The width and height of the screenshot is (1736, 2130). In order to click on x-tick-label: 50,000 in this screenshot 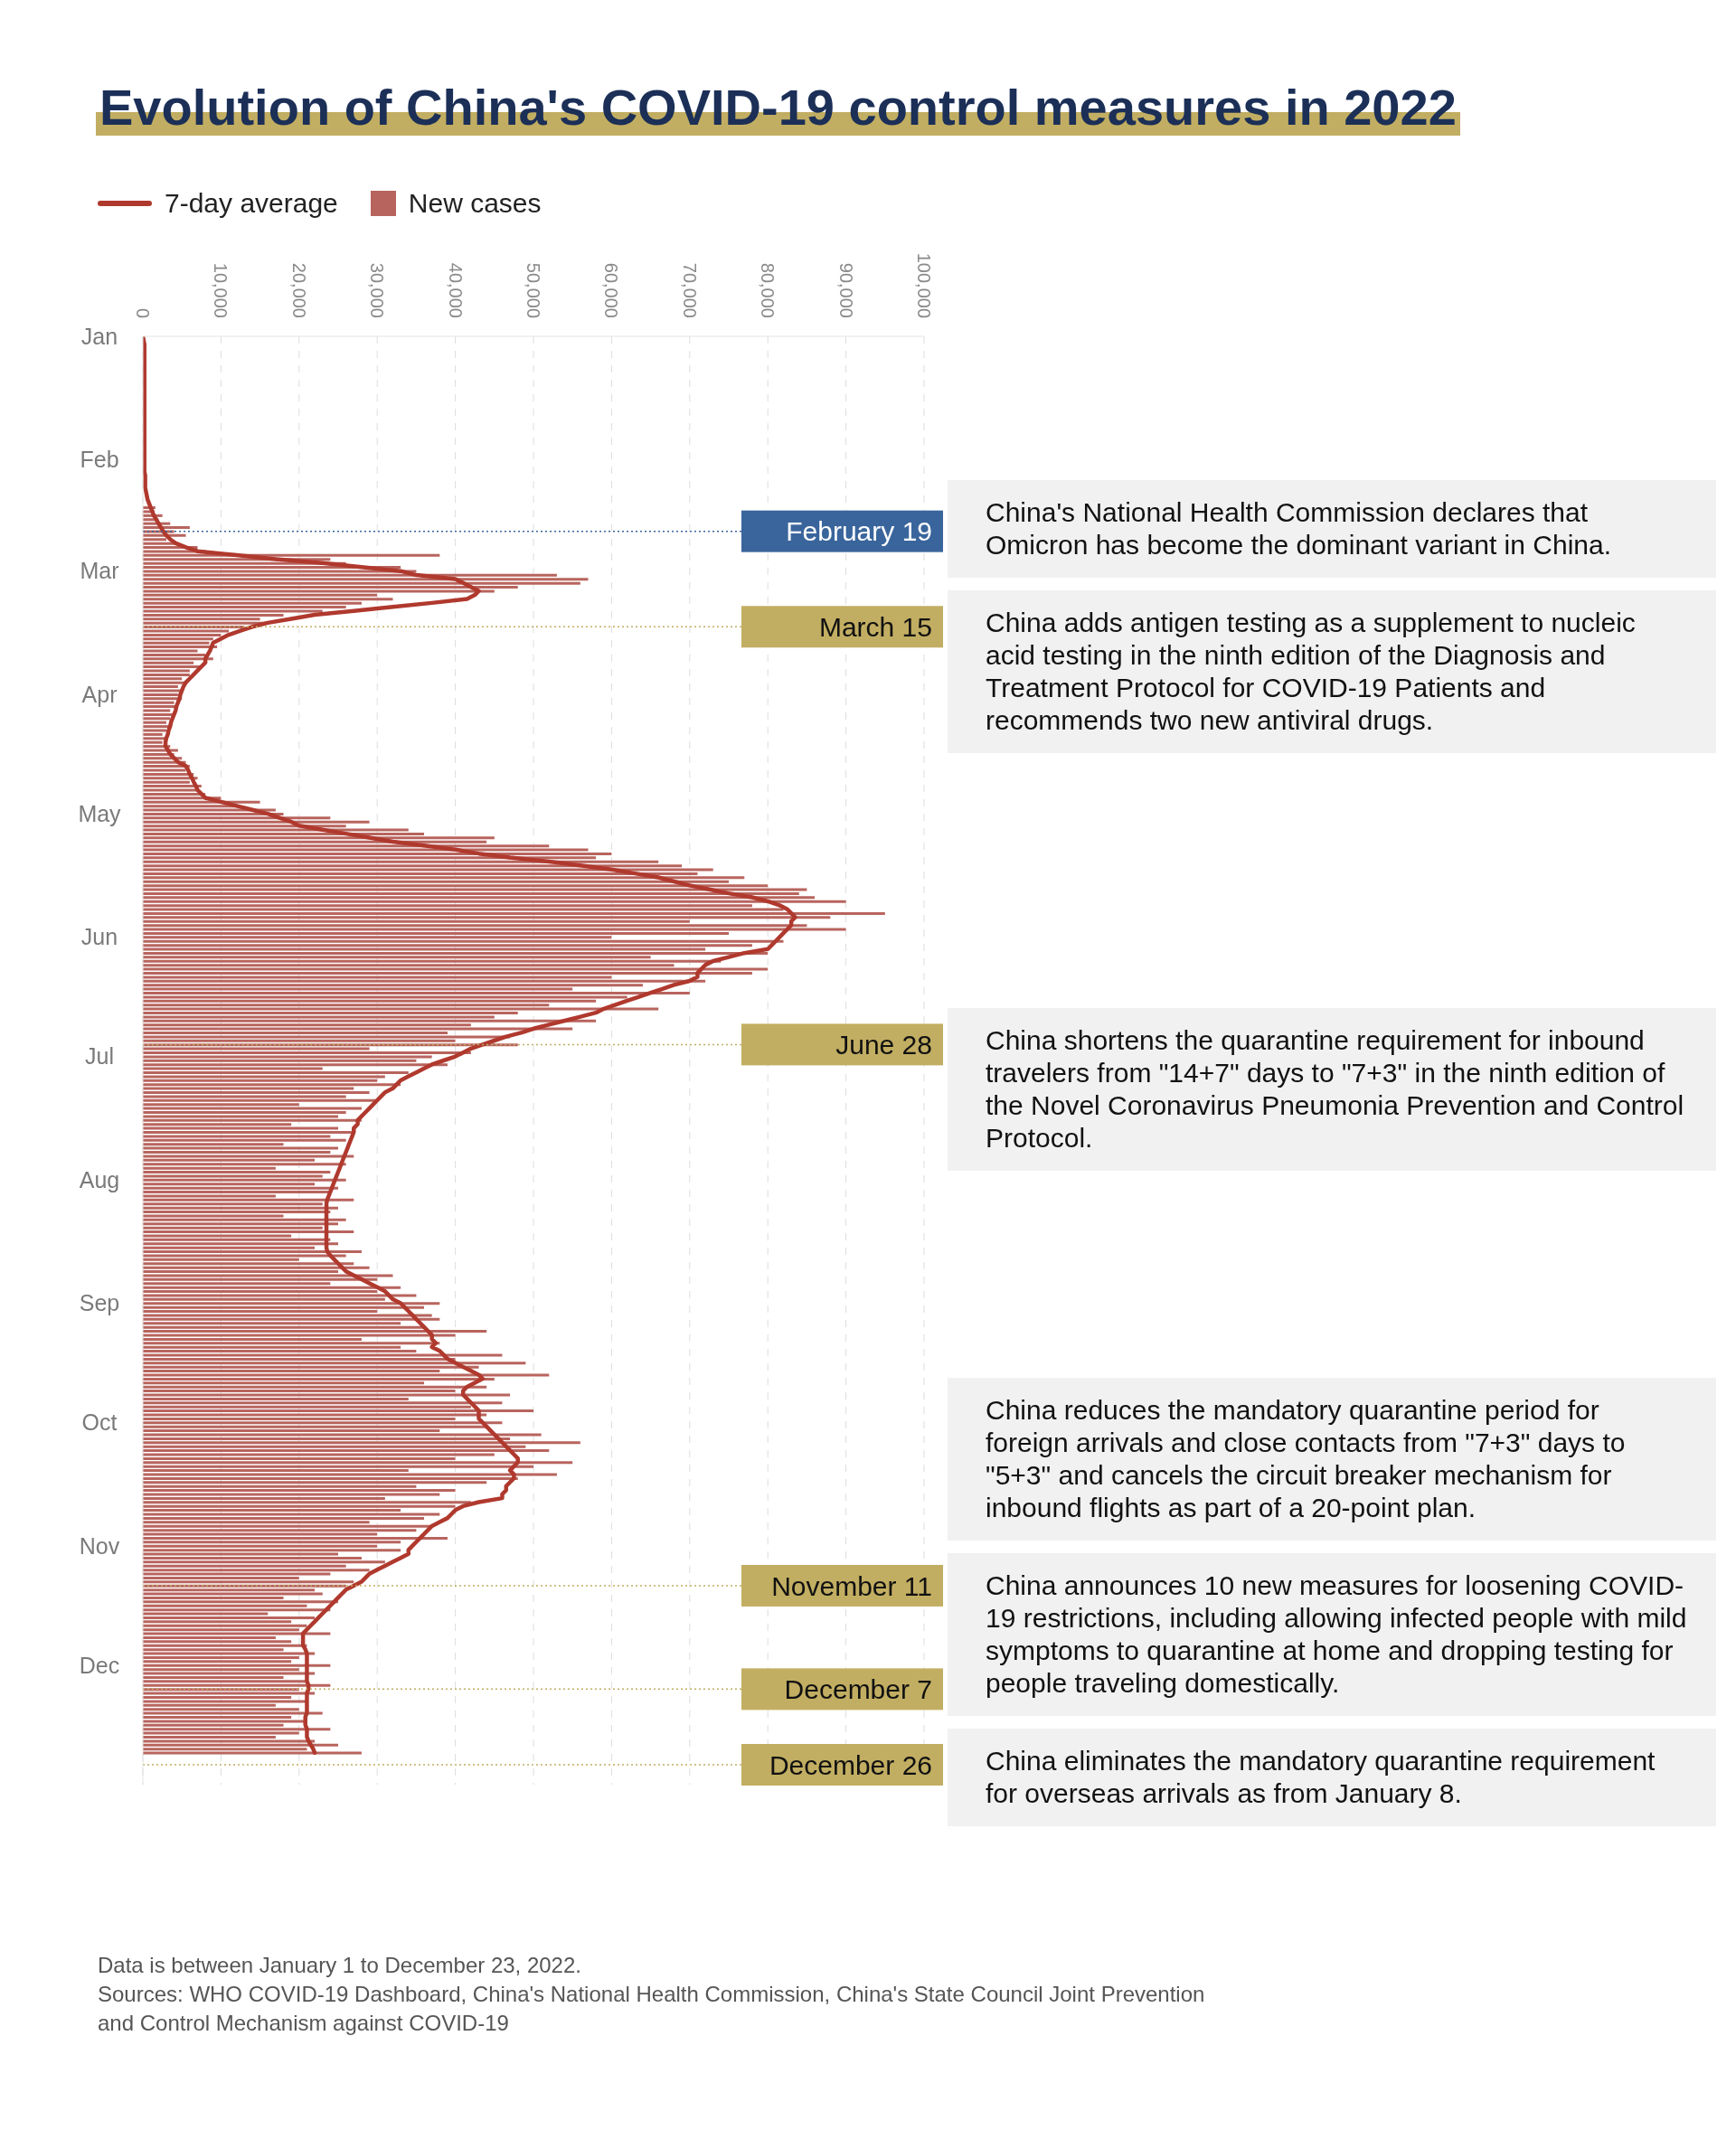, I will do `click(533, 290)`.